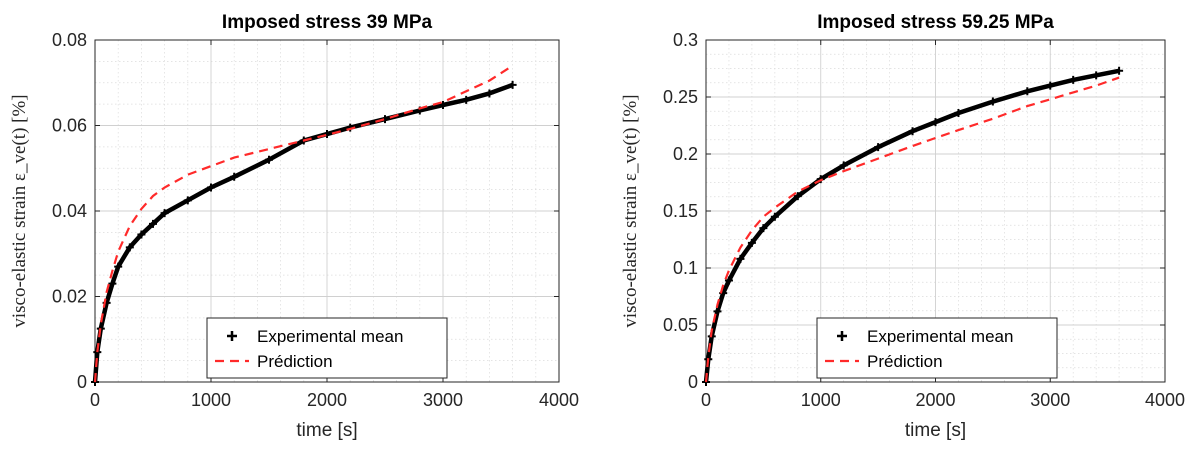 The width and height of the screenshot is (1197, 457). Describe the element at coordinates (685, 268) in the screenshot. I see `y-tick-label: 0.1` at that location.